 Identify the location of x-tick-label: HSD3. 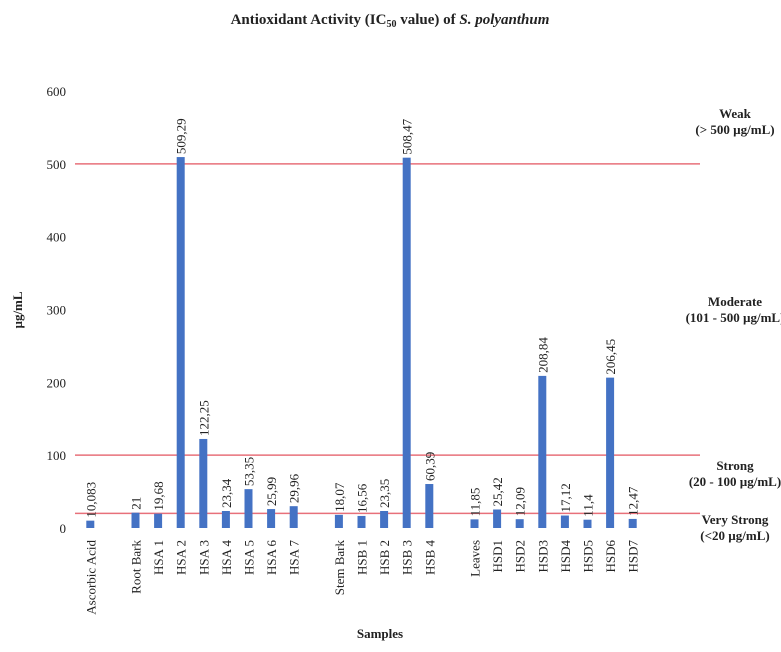
(542, 556).